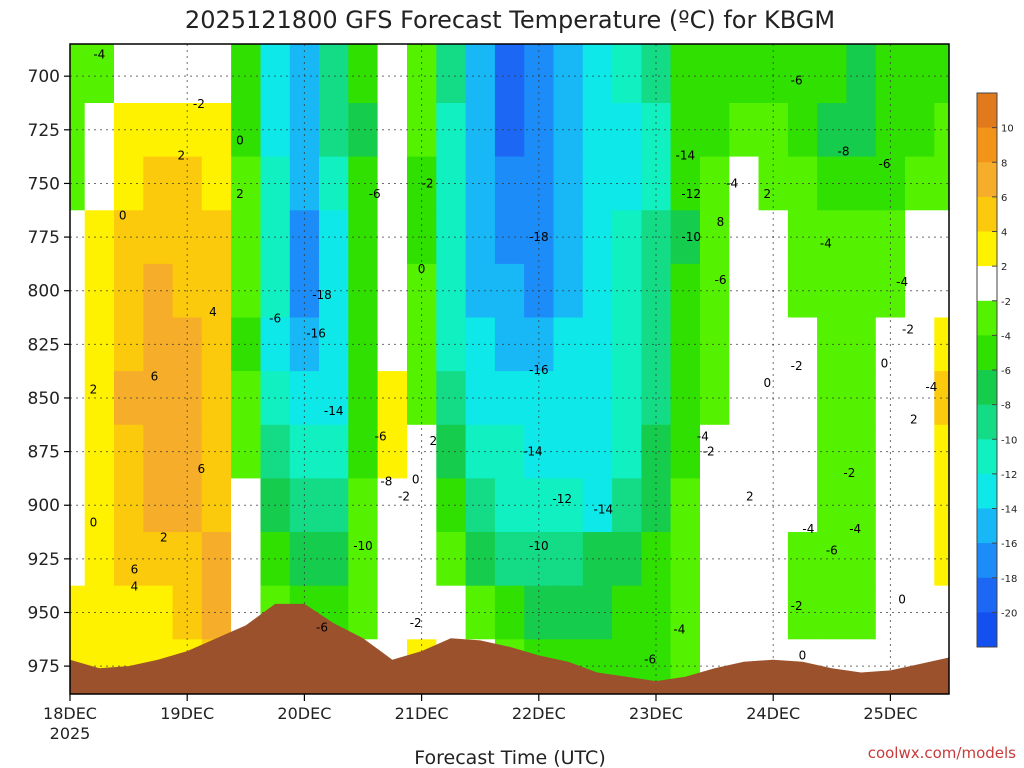 This screenshot has width=1024, height=768. I want to click on x-tick-label: 24DEC, so click(773, 713).